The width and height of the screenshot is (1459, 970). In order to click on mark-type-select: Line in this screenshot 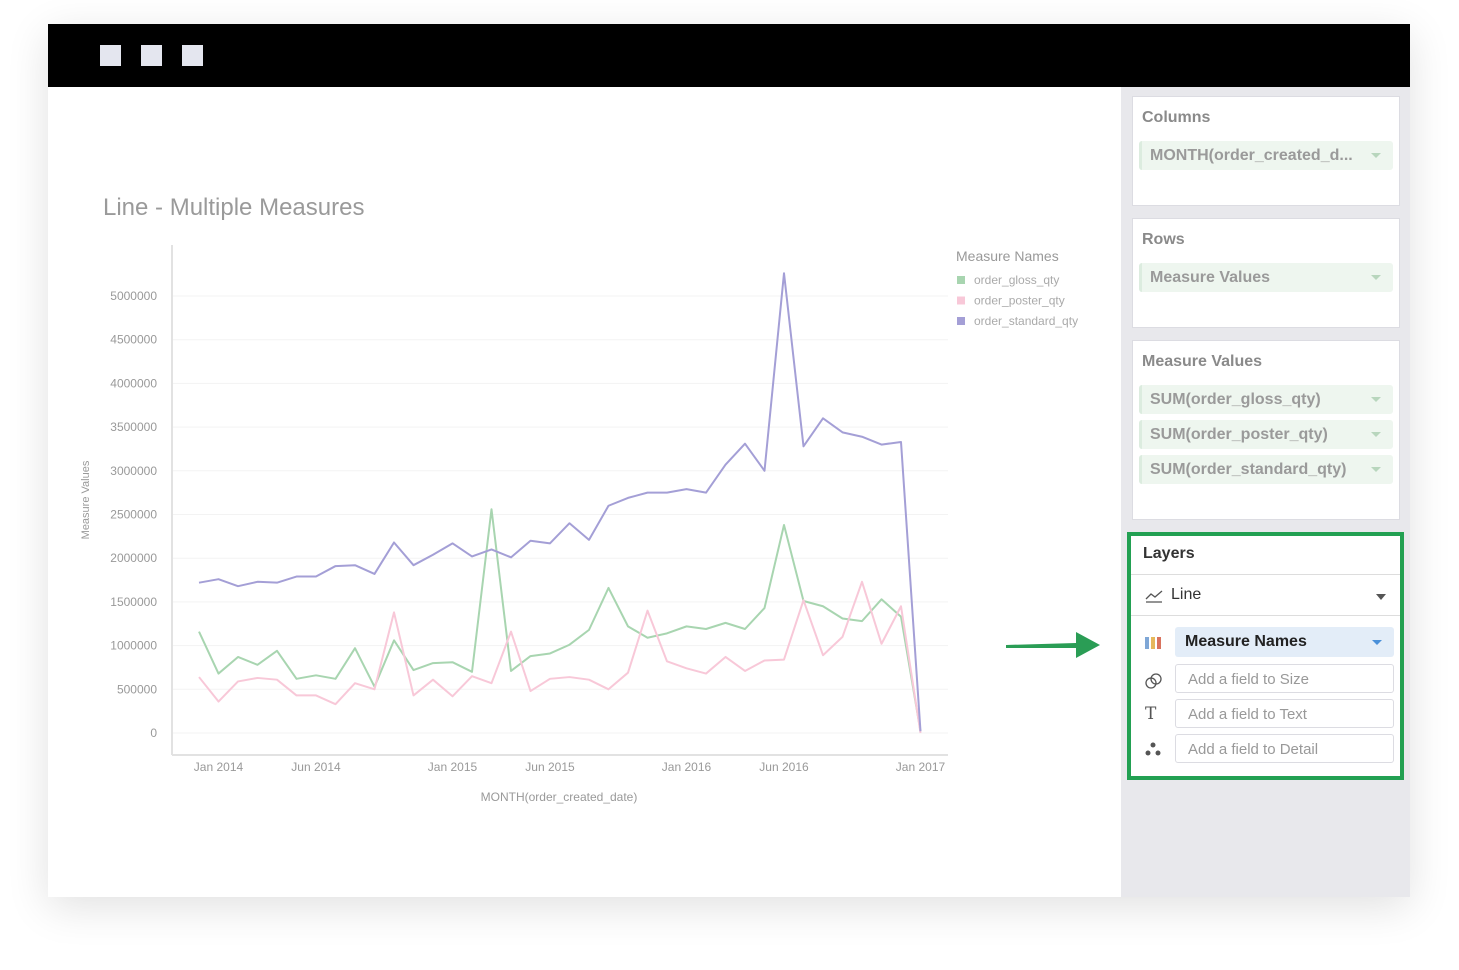, I will do `click(1265, 595)`.